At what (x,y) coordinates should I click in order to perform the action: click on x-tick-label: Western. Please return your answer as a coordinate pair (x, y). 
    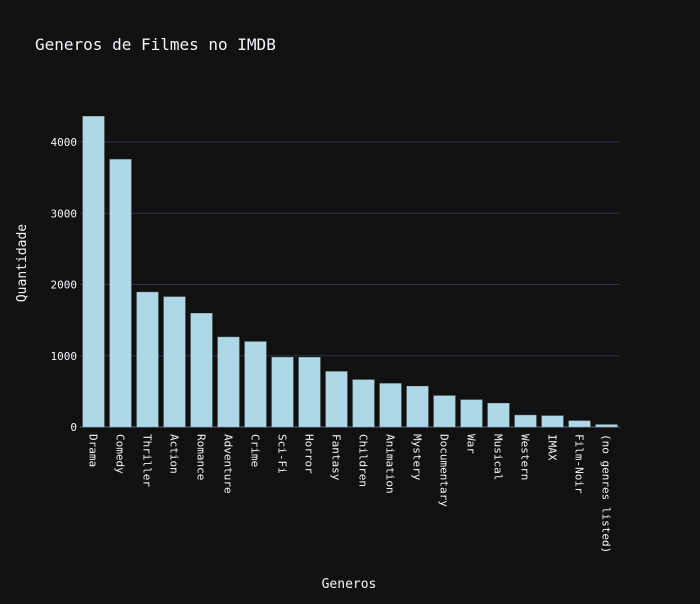
    Looking at the image, I should click on (525, 457).